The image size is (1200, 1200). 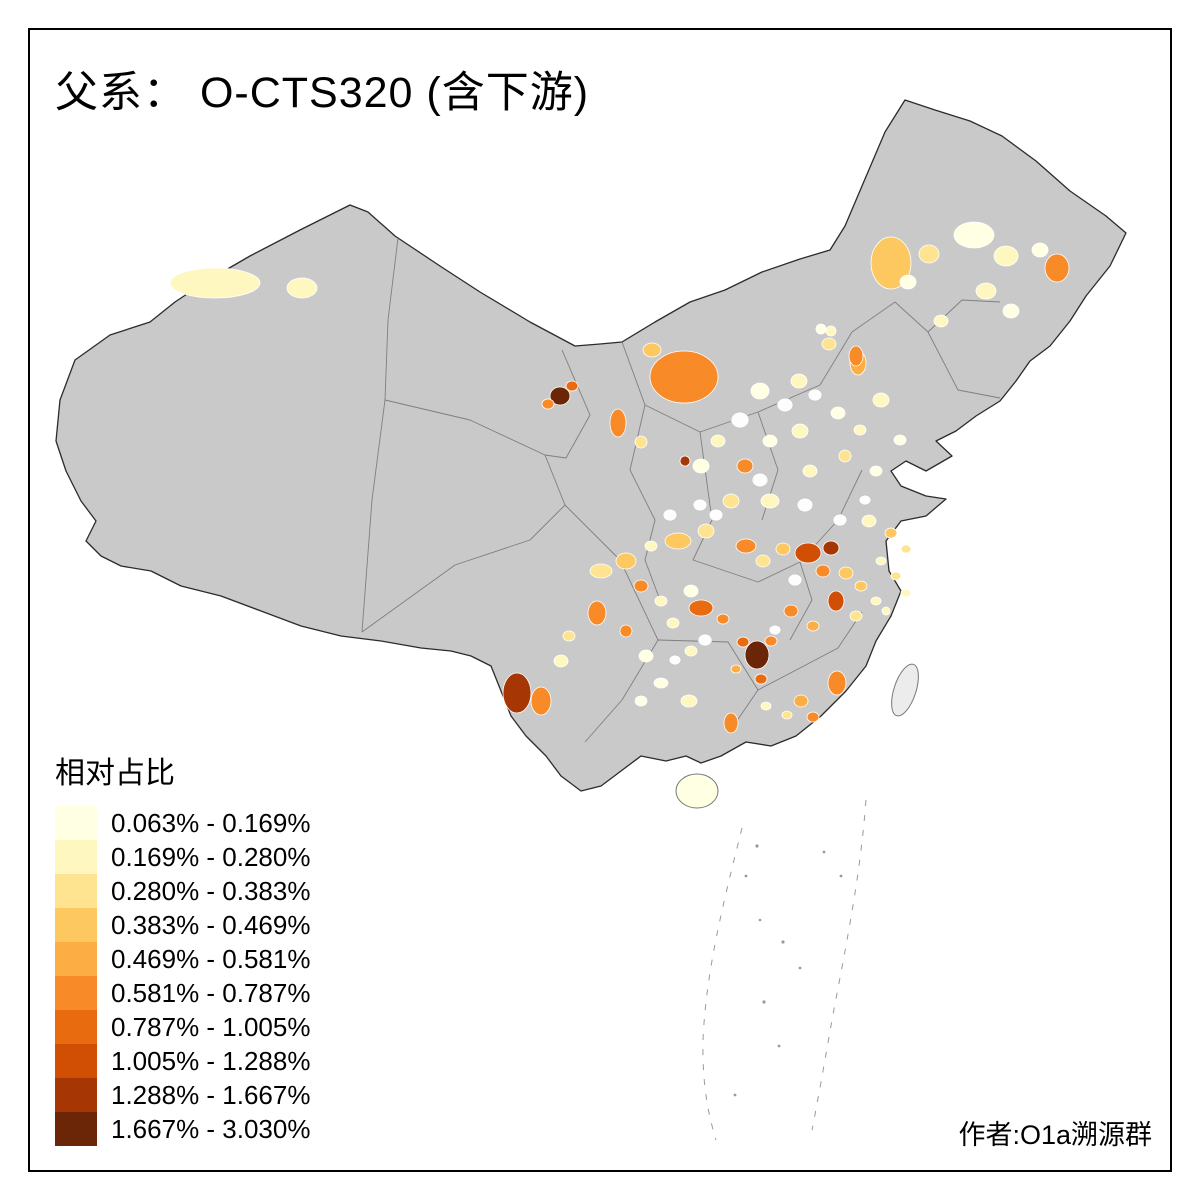 What do you see at coordinates (322, 93) in the screenshot?
I see `page-title: 父系： O-CTS320 (含下游)` at bounding box center [322, 93].